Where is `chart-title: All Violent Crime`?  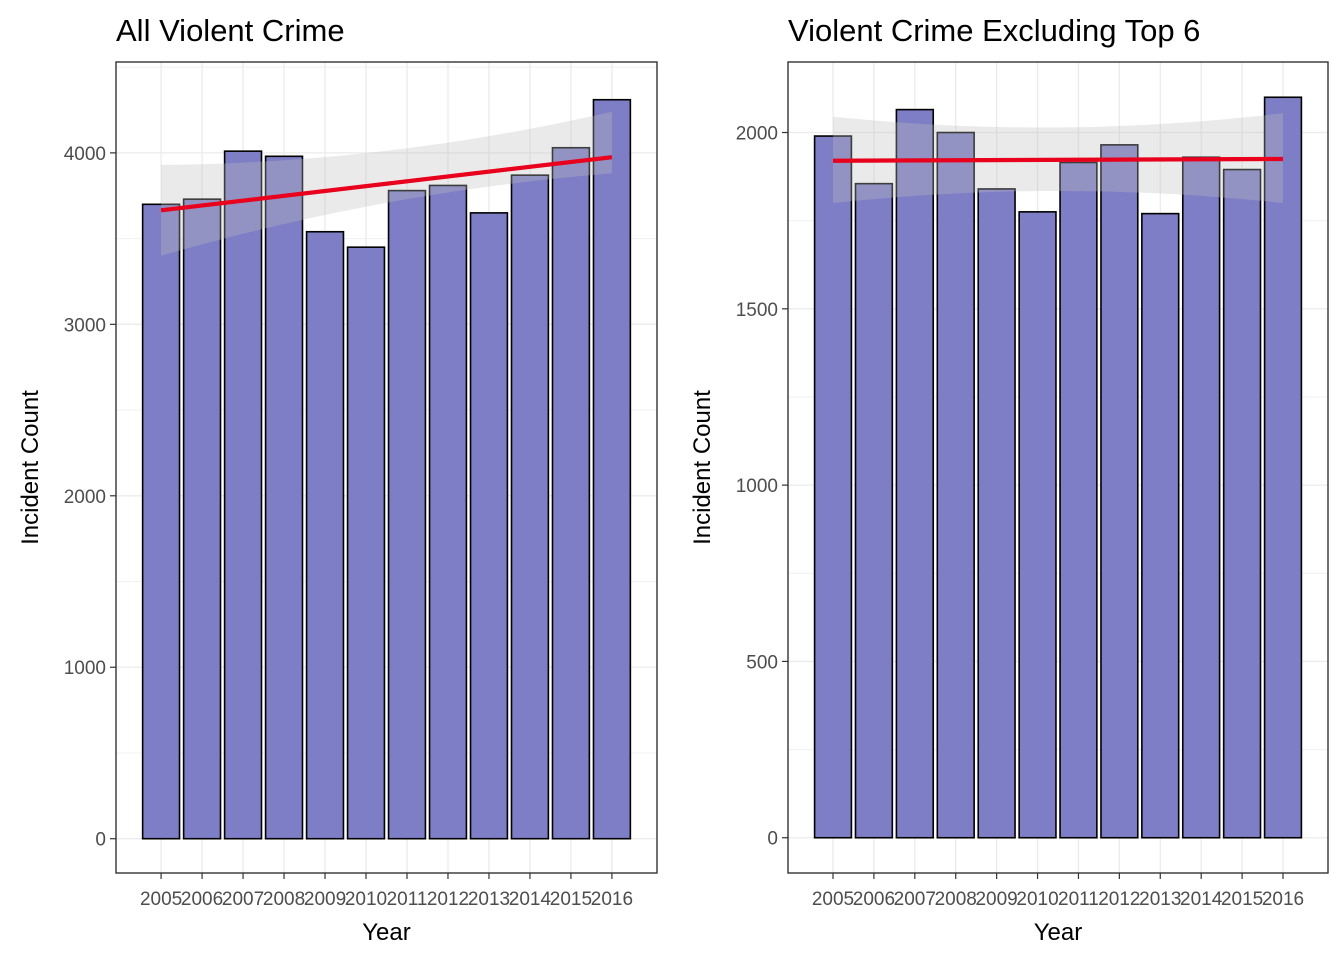
chart-title: All Violent Crime is located at coordinates (230, 30).